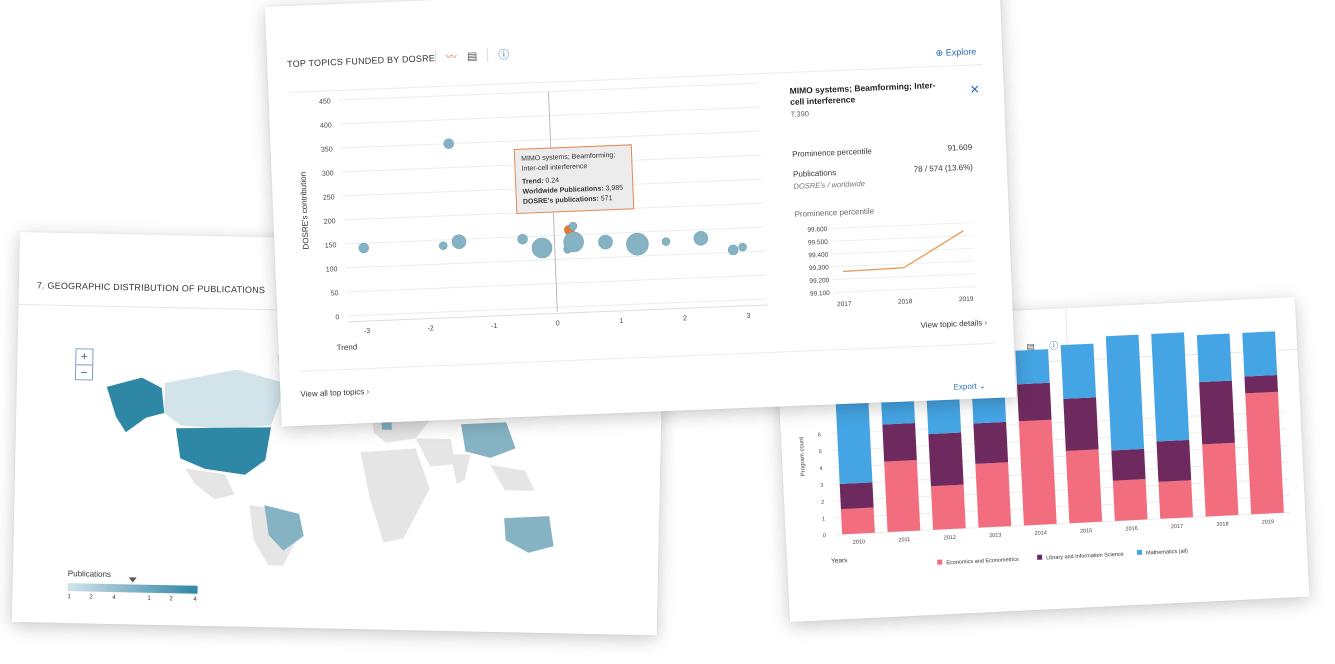  What do you see at coordinates (114, 598) in the screenshot?
I see `legend-tick: 4` at bounding box center [114, 598].